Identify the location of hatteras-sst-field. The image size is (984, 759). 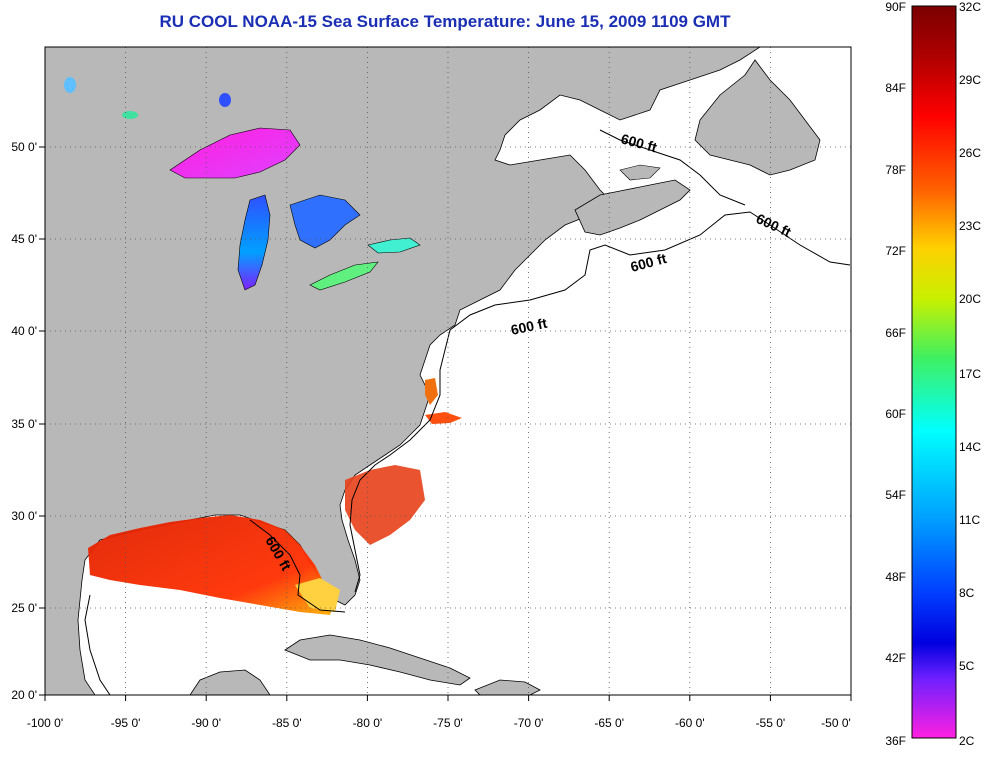
(443, 418).